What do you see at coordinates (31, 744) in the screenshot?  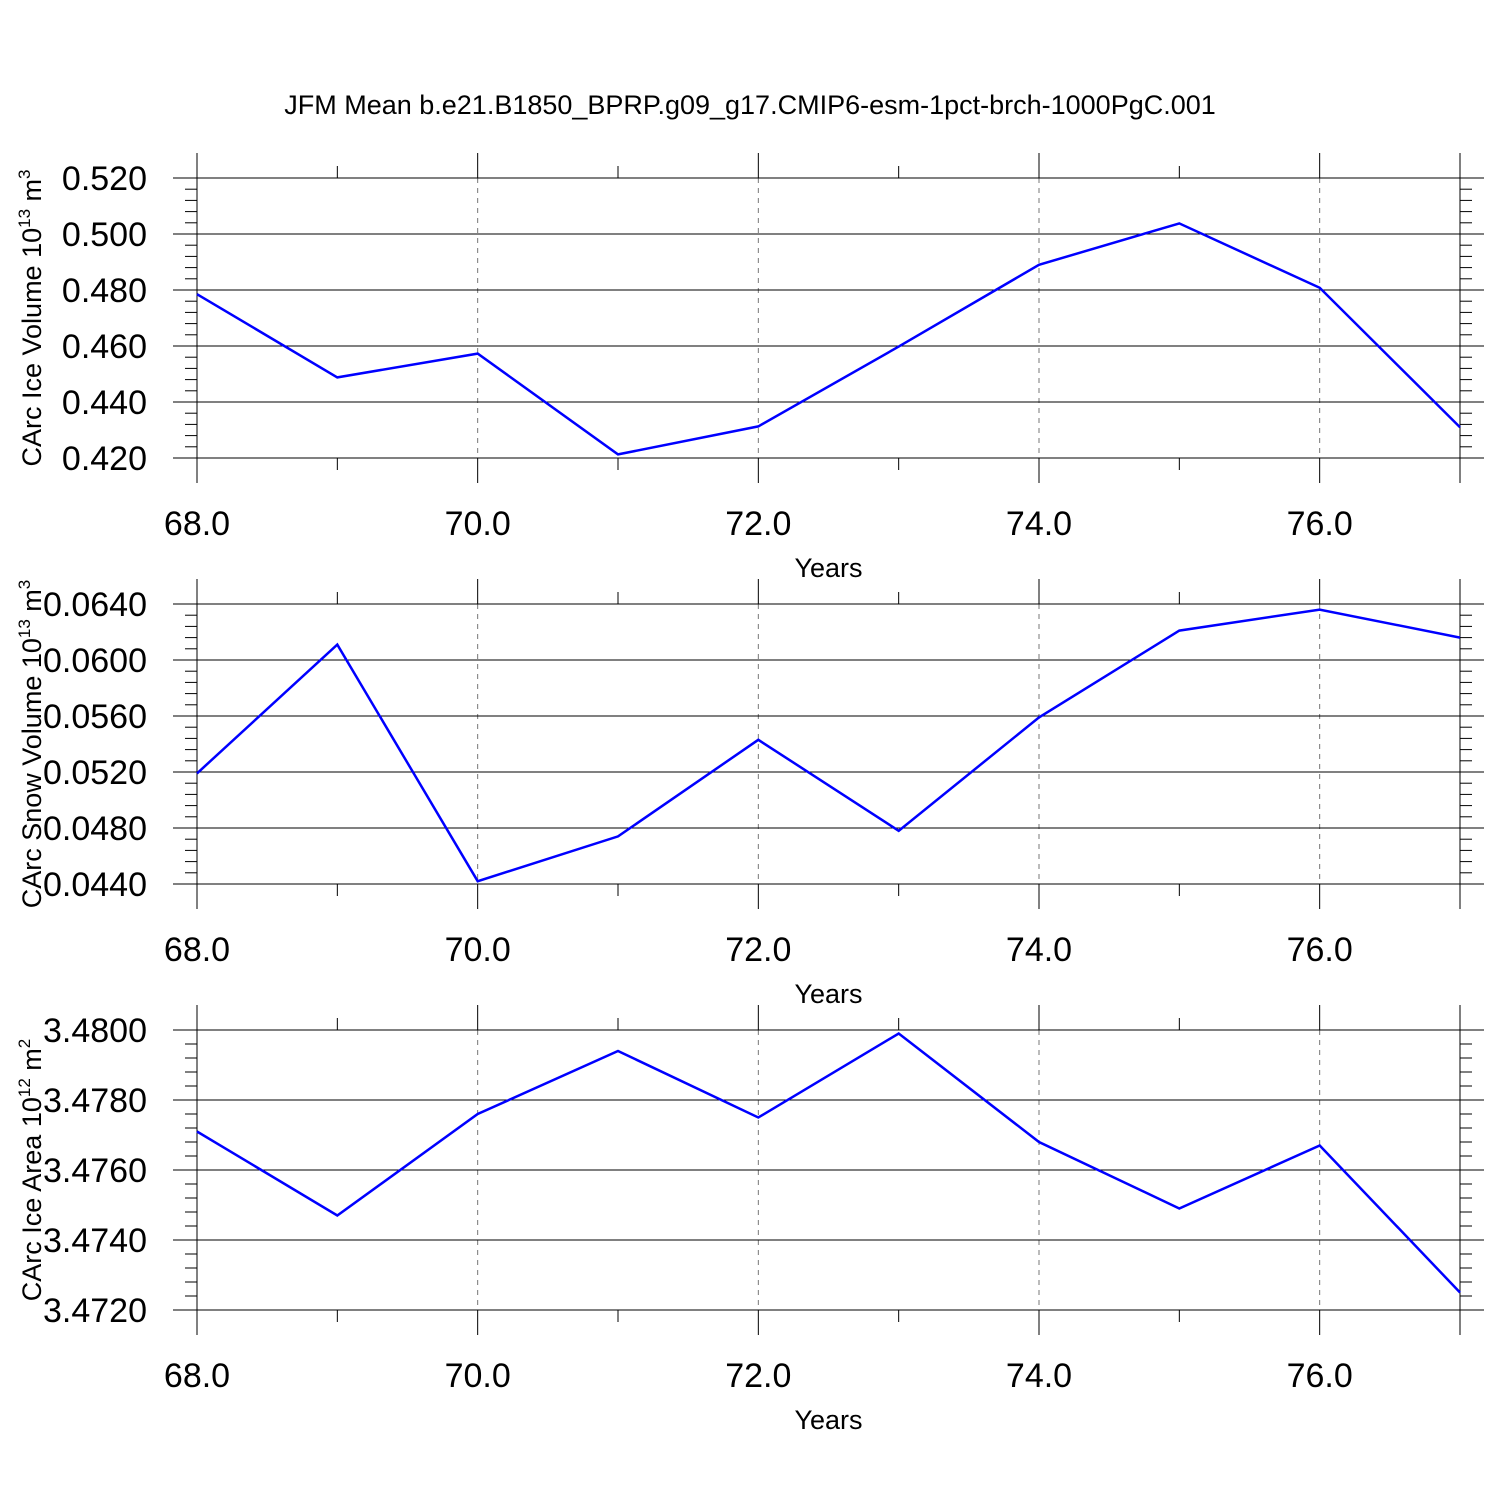 I see `y-axis-label: CArc Snow Volume 1013 m3` at bounding box center [31, 744].